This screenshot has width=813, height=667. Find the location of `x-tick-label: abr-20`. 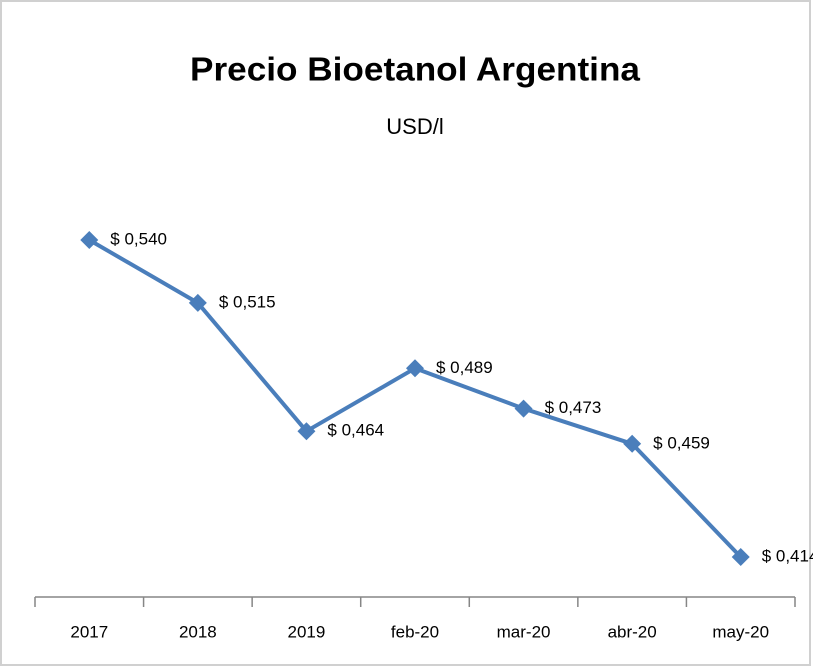

x-tick-label: abr-20 is located at coordinates (632, 631).